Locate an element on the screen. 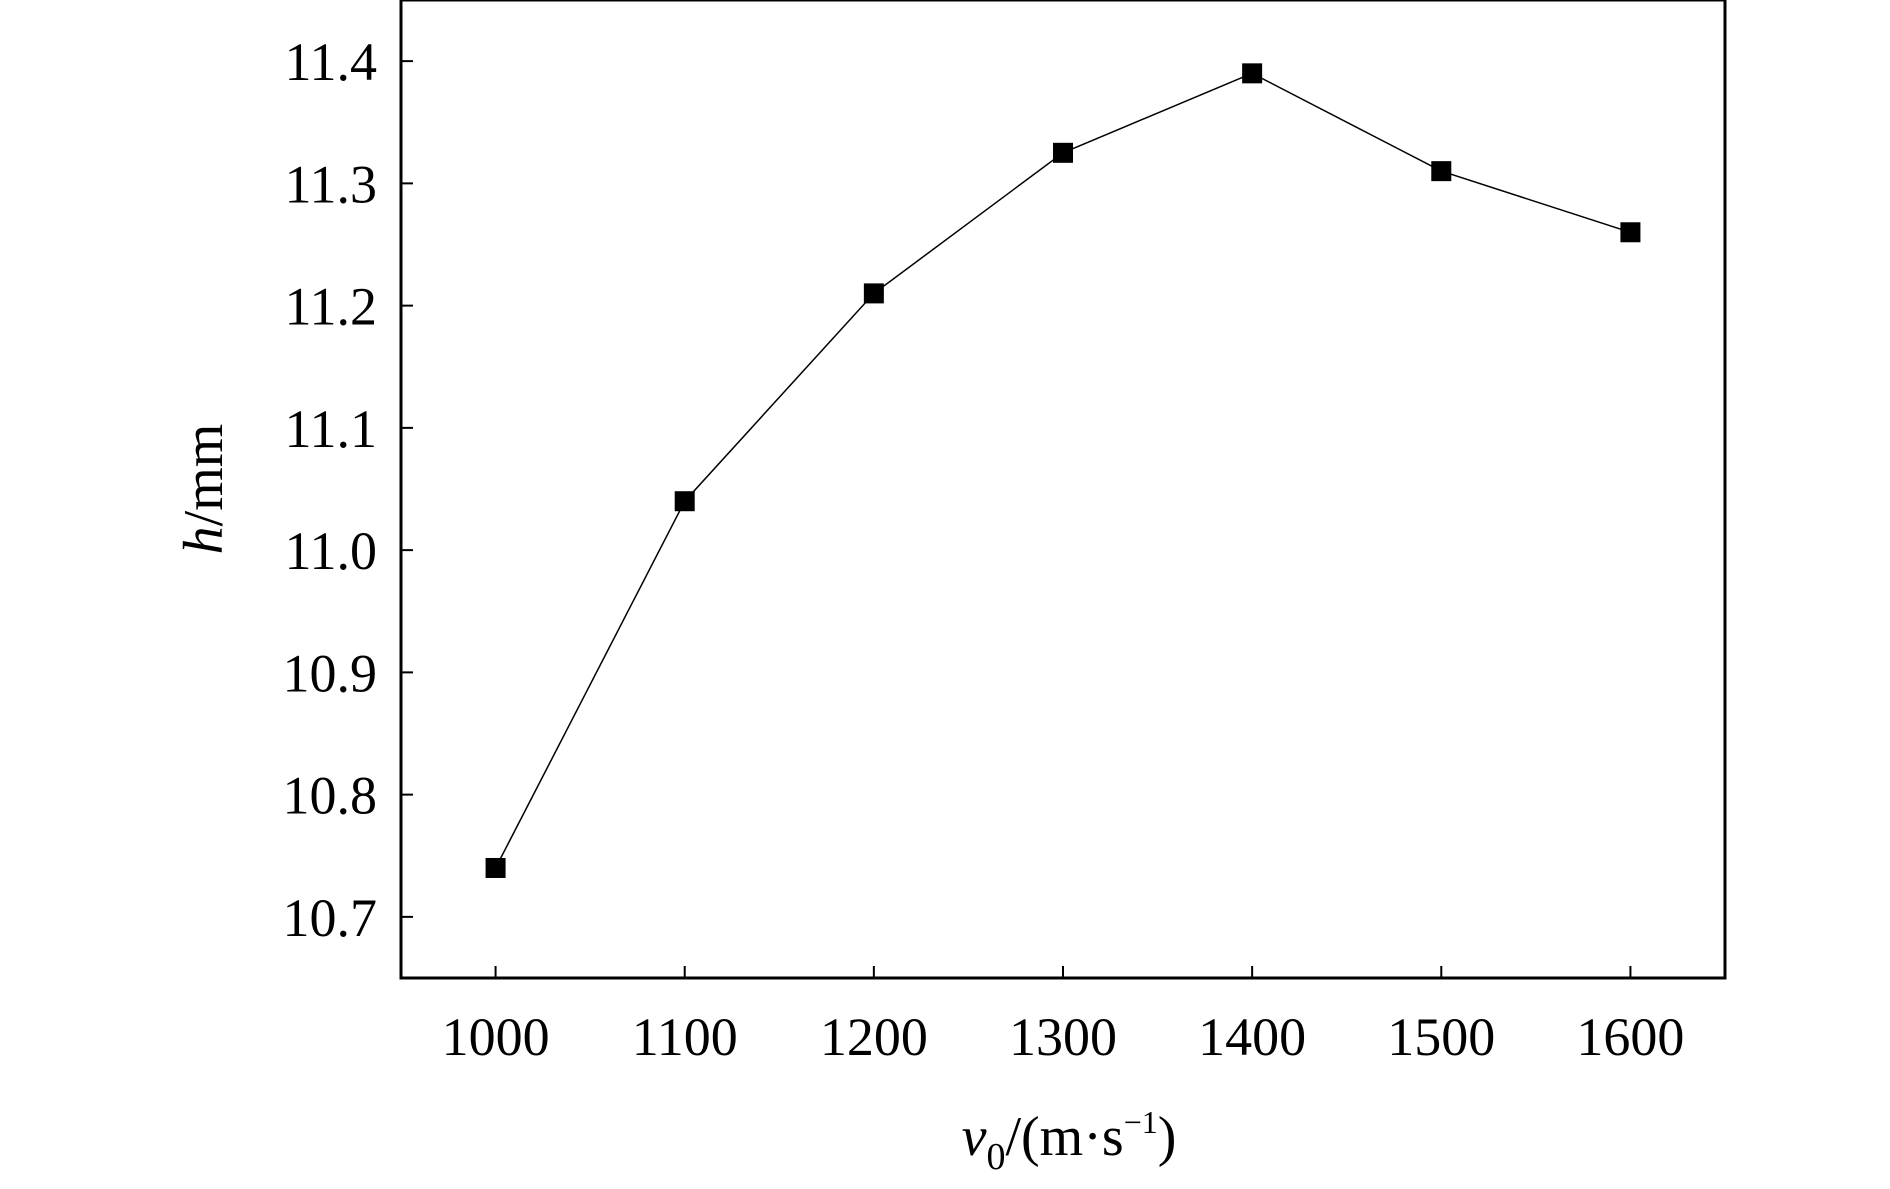  x-axis-ticks is located at coordinates (1063, 972).